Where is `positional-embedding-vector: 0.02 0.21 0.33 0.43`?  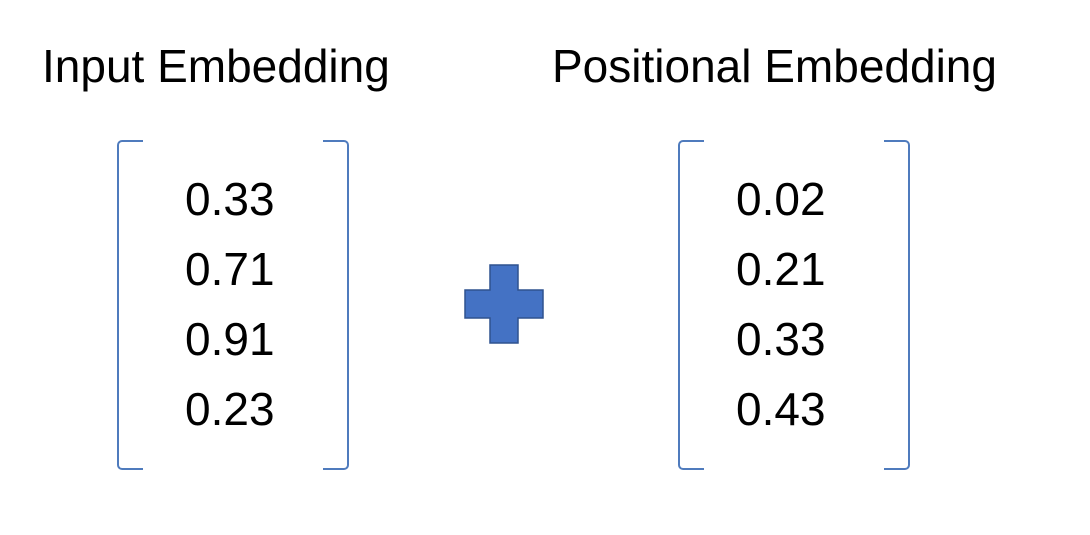
positional-embedding-vector: 0.02 0.21 0.33 0.43 is located at coordinates (794, 305).